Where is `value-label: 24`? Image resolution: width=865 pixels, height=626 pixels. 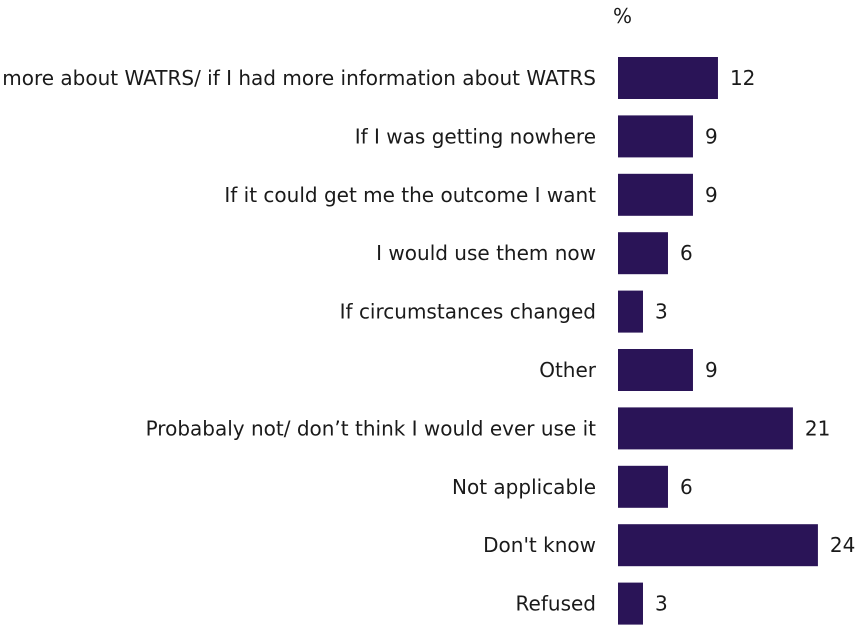 value-label: 24 is located at coordinates (842, 545).